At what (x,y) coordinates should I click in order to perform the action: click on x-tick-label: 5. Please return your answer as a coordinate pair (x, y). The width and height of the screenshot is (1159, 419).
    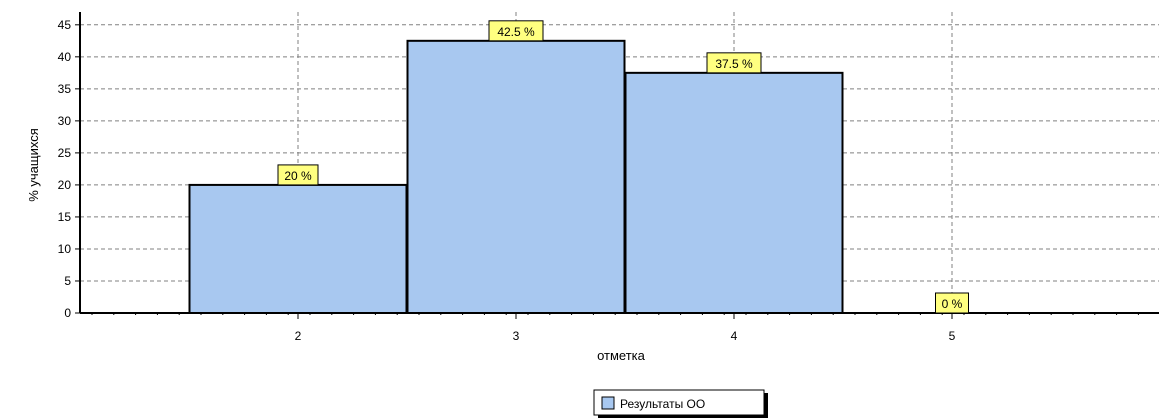
    Looking at the image, I should click on (952, 336).